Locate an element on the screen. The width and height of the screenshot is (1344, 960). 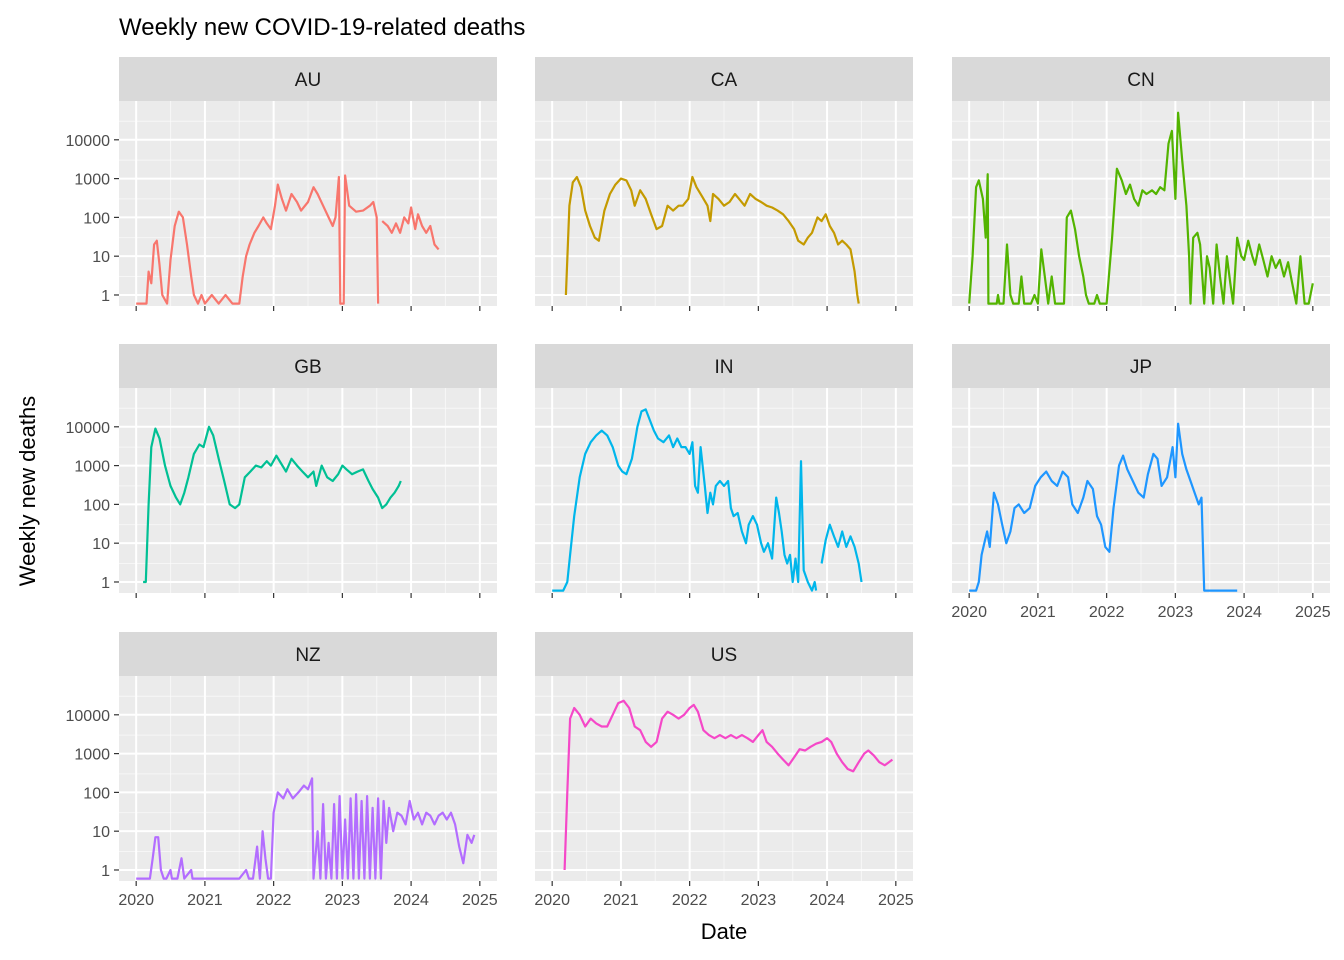
facet-label: AU is located at coordinates (308, 80).